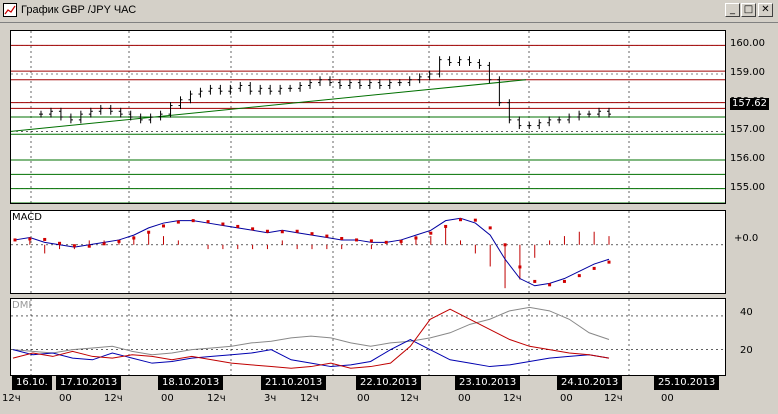 The width and height of the screenshot is (778, 414). I want to click on price-axis-tick: 160.00, so click(747, 44).